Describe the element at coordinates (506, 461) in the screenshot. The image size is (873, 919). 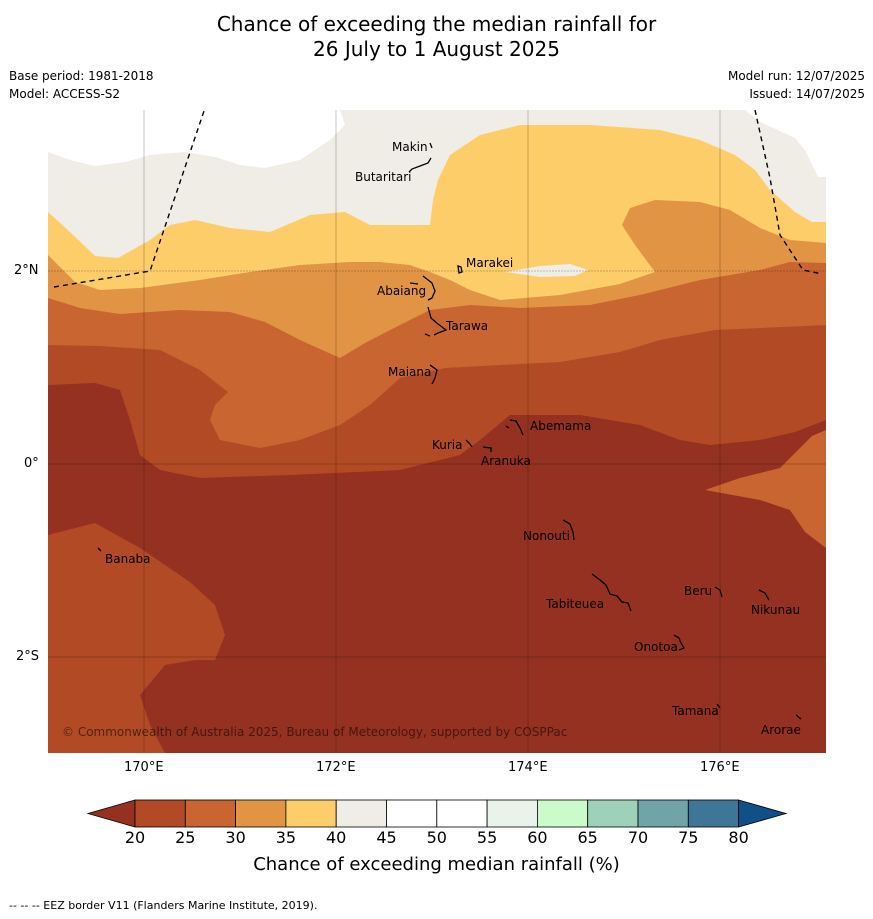
I see `label-aranuka: Aranuka` at that location.